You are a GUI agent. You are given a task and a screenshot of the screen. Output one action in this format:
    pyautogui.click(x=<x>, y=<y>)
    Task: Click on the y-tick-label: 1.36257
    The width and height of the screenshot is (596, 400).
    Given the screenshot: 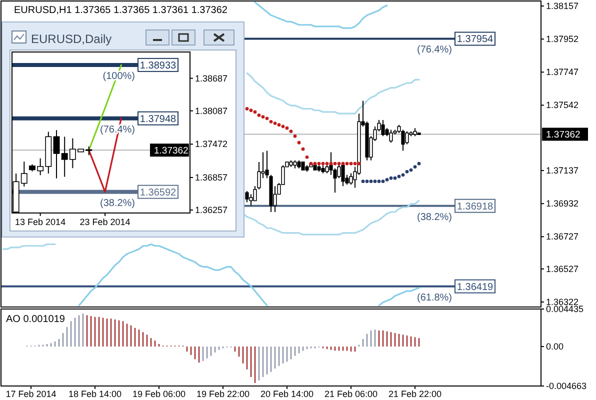 What is the action you would take?
    pyautogui.click(x=211, y=210)
    